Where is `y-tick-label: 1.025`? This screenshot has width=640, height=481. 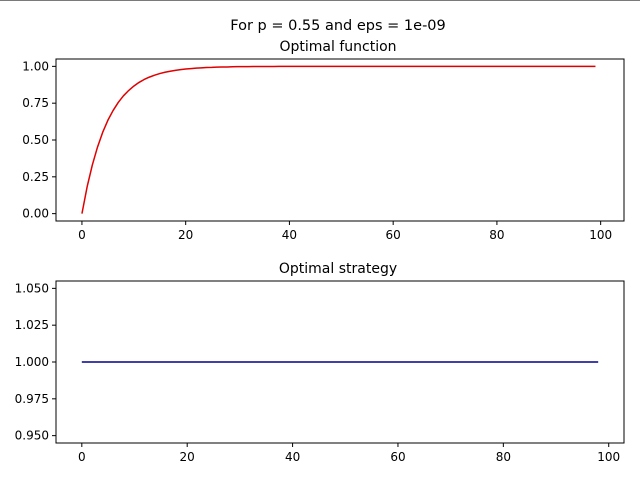
y-tick-label: 1.025 is located at coordinates (32, 325).